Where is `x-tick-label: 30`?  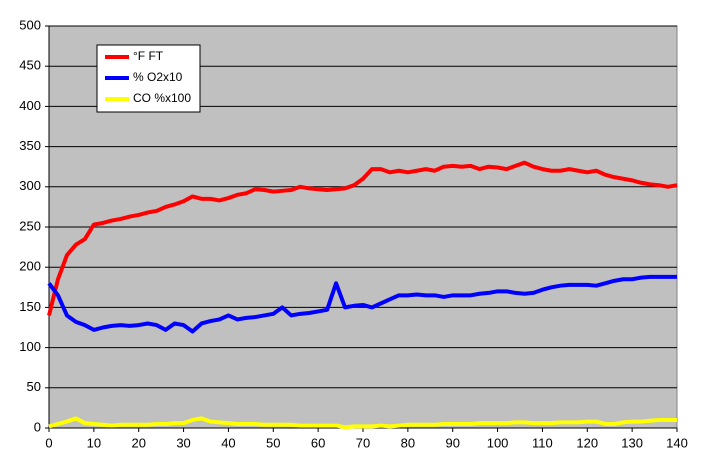
x-tick-label: 30 is located at coordinates (183, 442).